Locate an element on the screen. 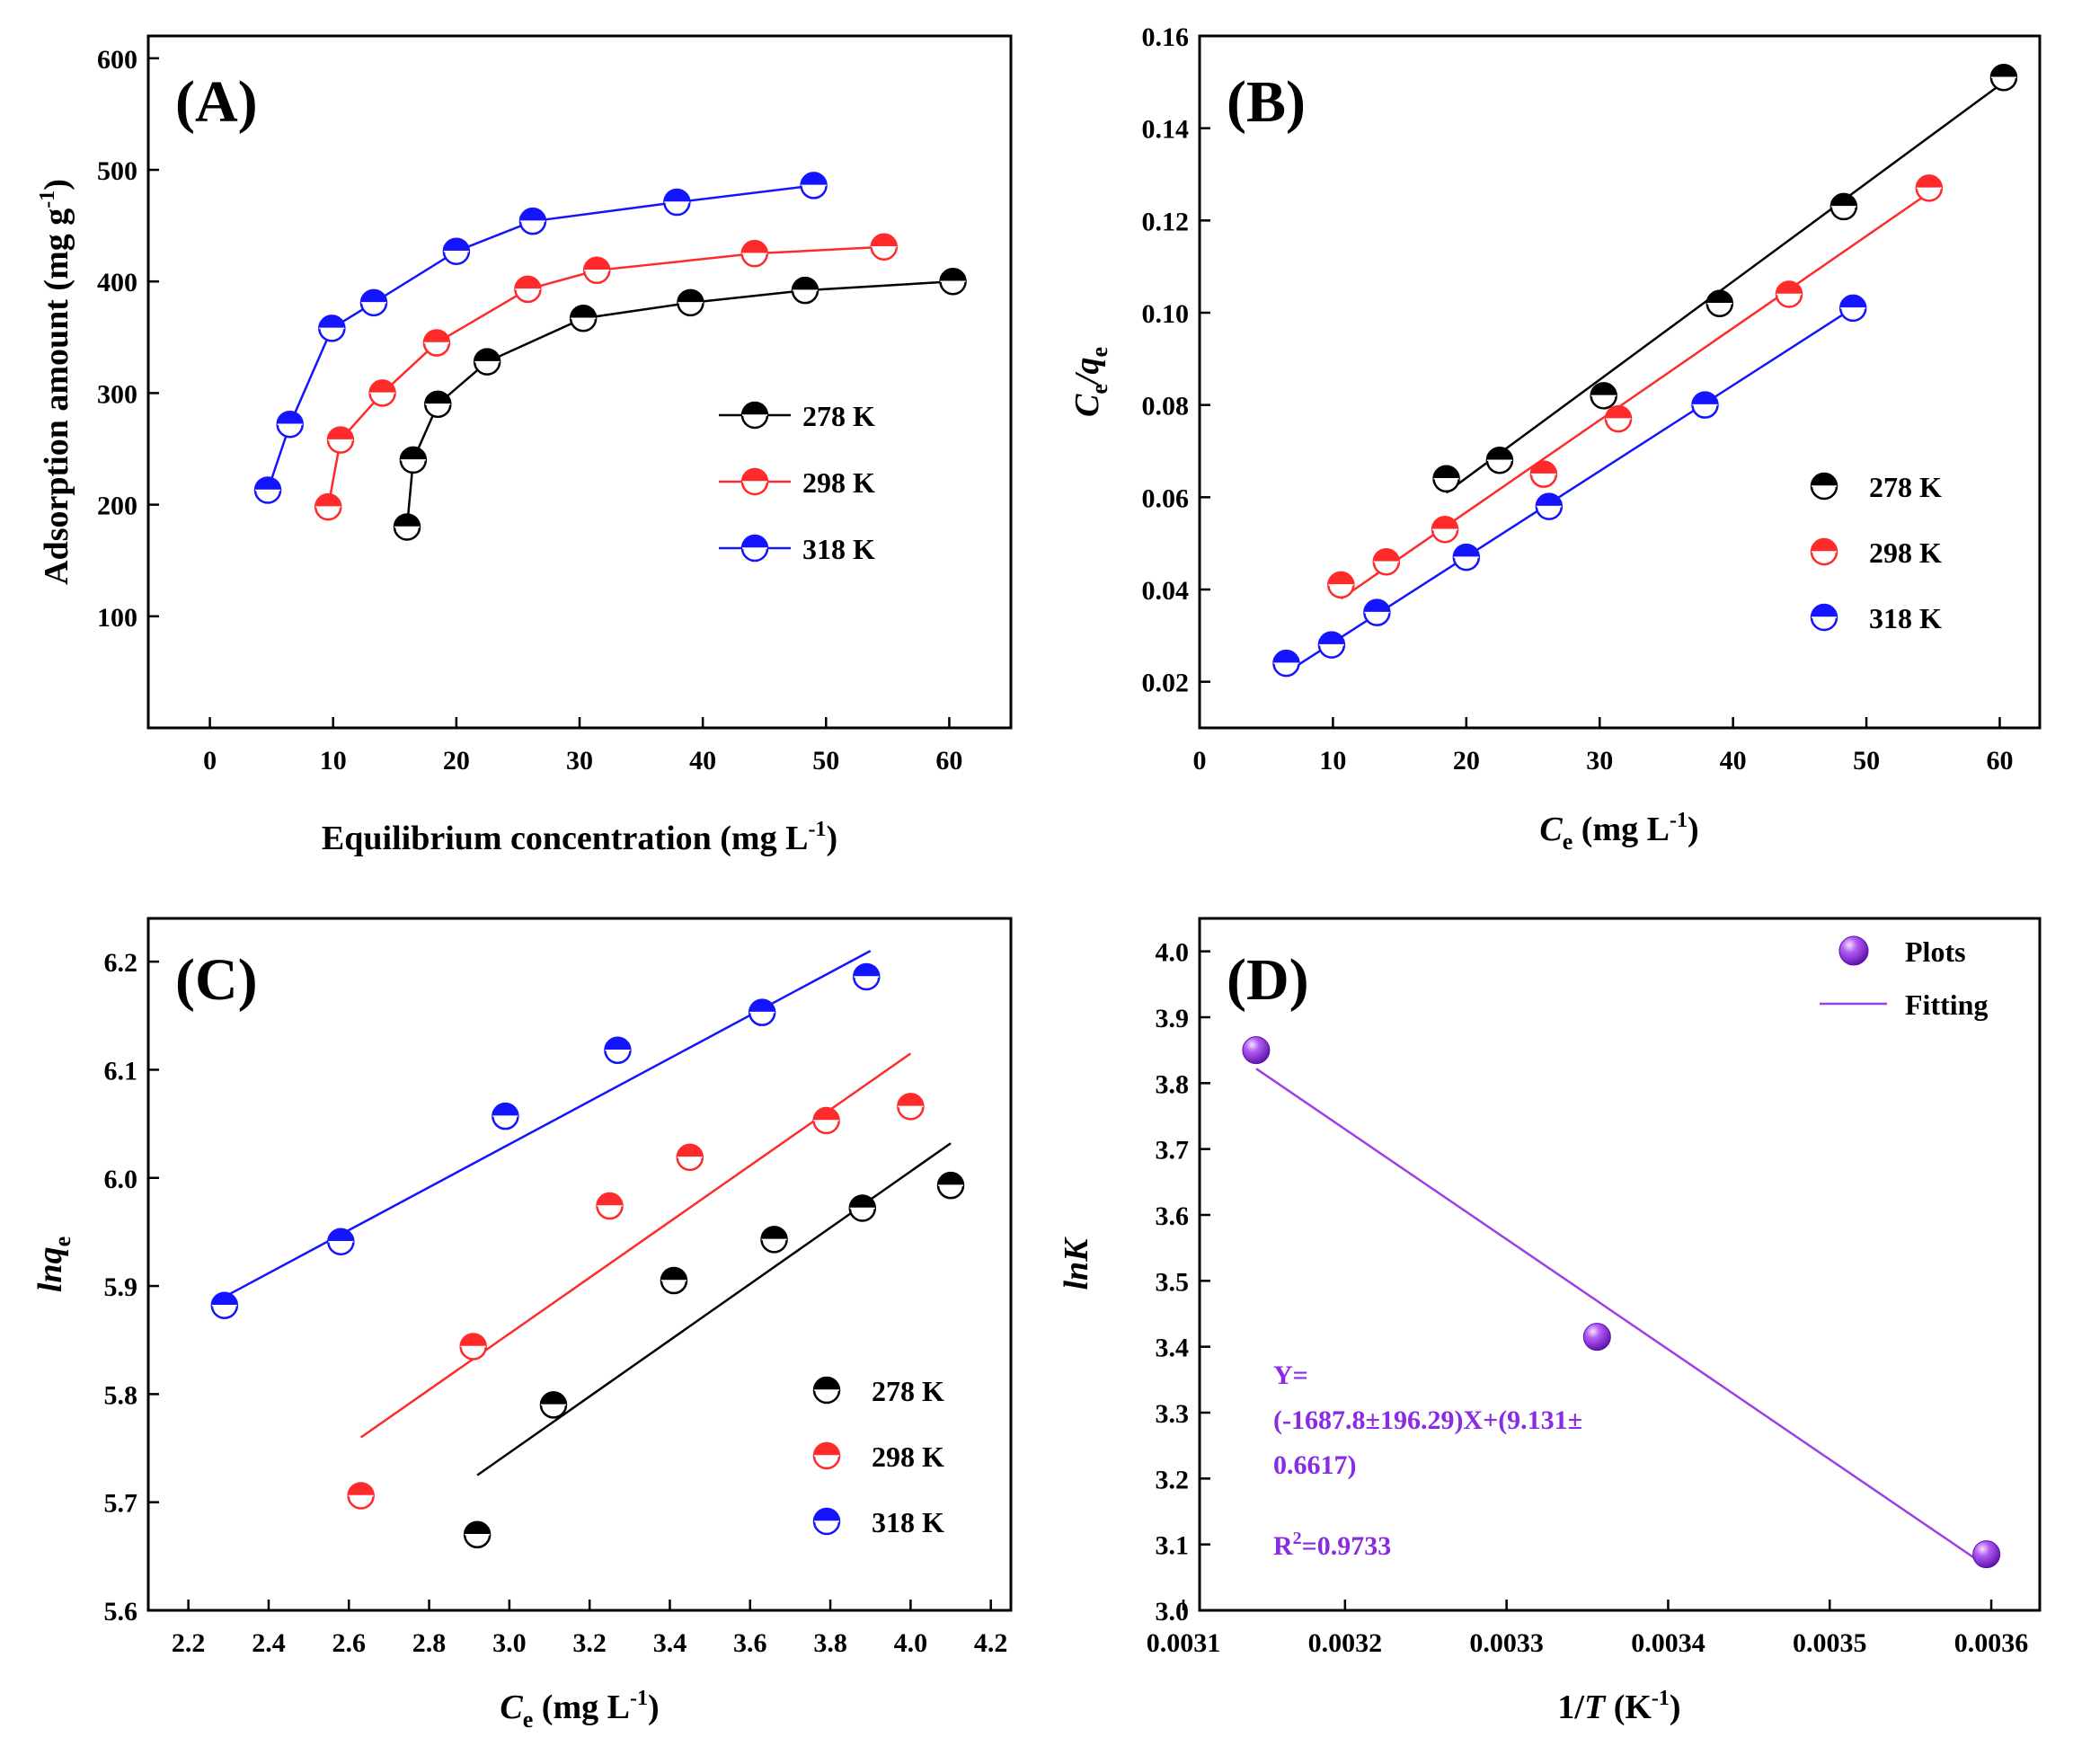  legend-d-marker-plots is located at coordinates (1853, 951).